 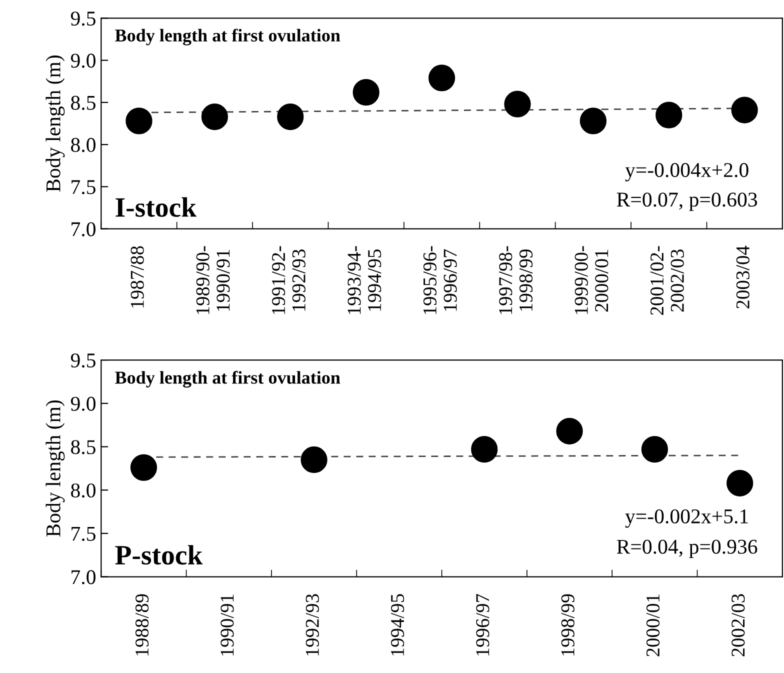 I want to click on x-tick-label: 2002/03, so click(x=738, y=625).